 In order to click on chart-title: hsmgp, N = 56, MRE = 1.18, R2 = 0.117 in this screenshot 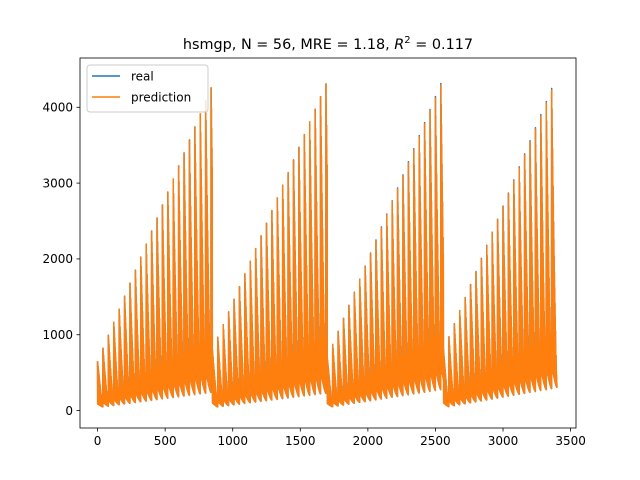, I will do `click(328, 44)`.